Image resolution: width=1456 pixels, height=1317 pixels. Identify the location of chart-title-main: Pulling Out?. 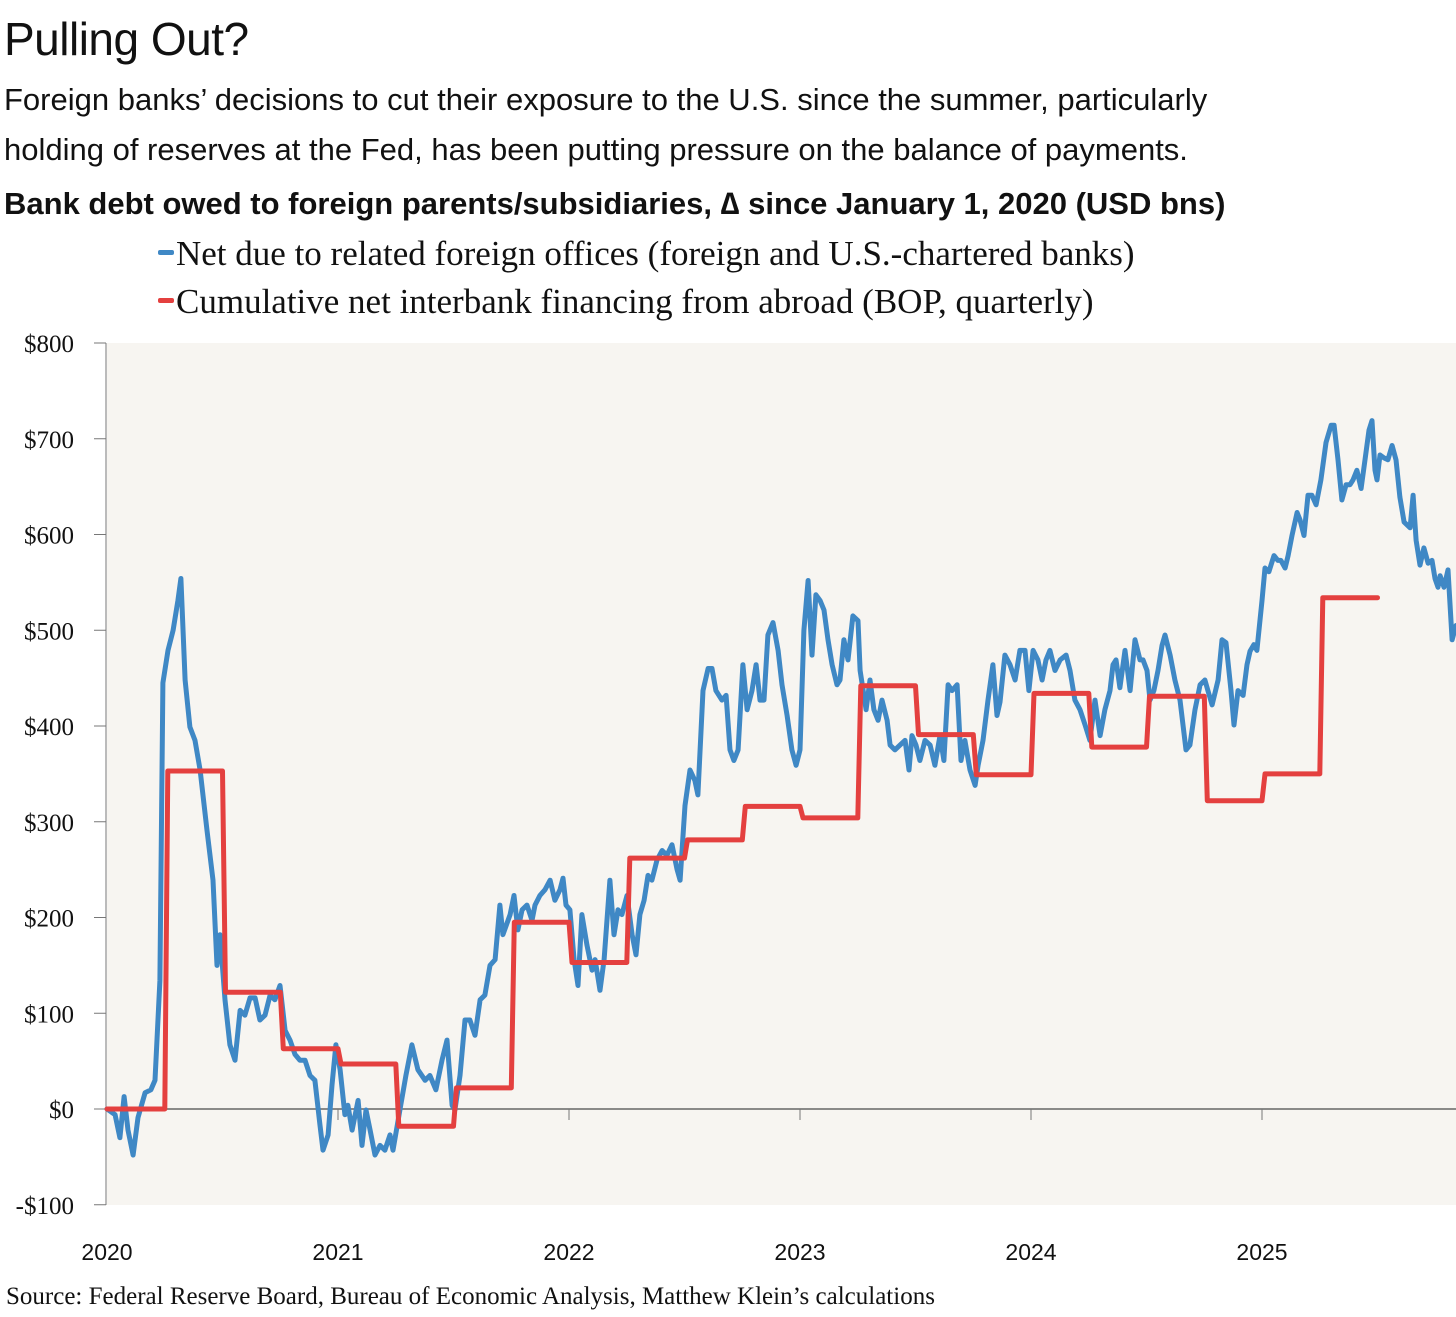
(126, 39).